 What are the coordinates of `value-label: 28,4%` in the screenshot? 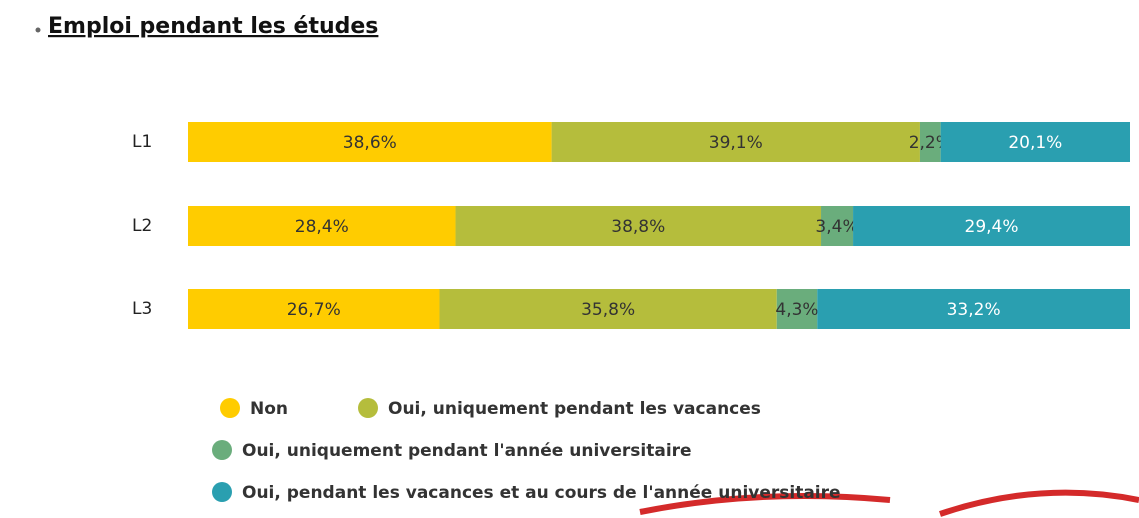 It's located at (322, 227).